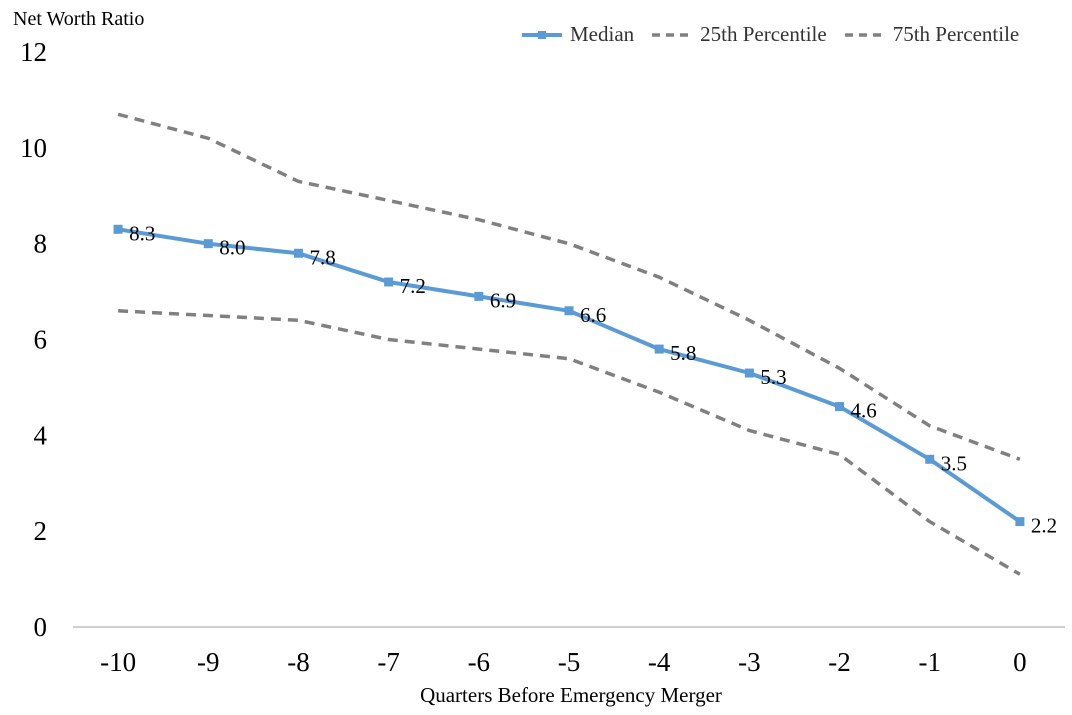 This screenshot has width=1072, height=715. Describe the element at coordinates (773, 377) in the screenshot. I see `data-label: 5.3` at that location.